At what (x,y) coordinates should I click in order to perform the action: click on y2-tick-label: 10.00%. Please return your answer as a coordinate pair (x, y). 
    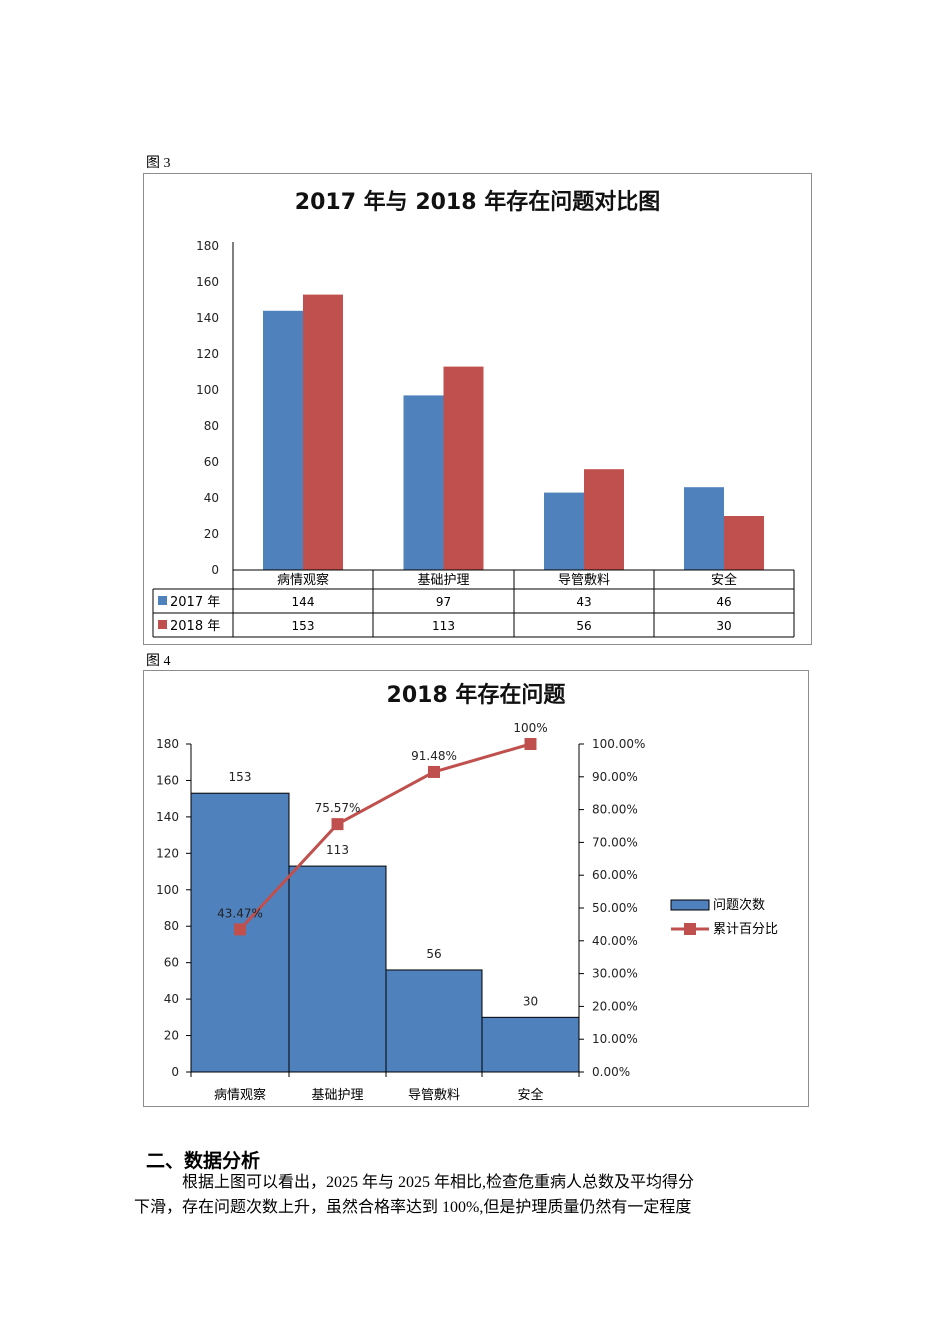
    Looking at the image, I should click on (615, 1039).